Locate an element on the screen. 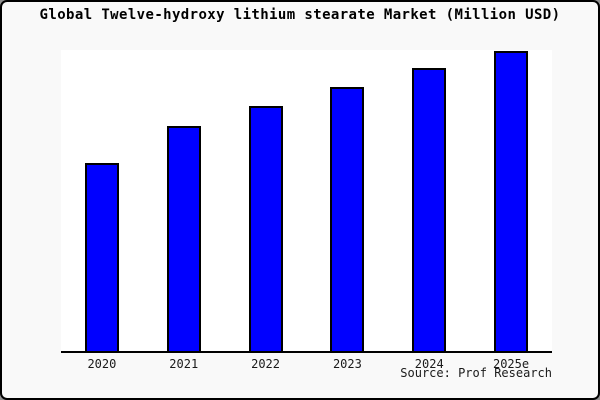  bar-slot-2020 is located at coordinates (102, 200).